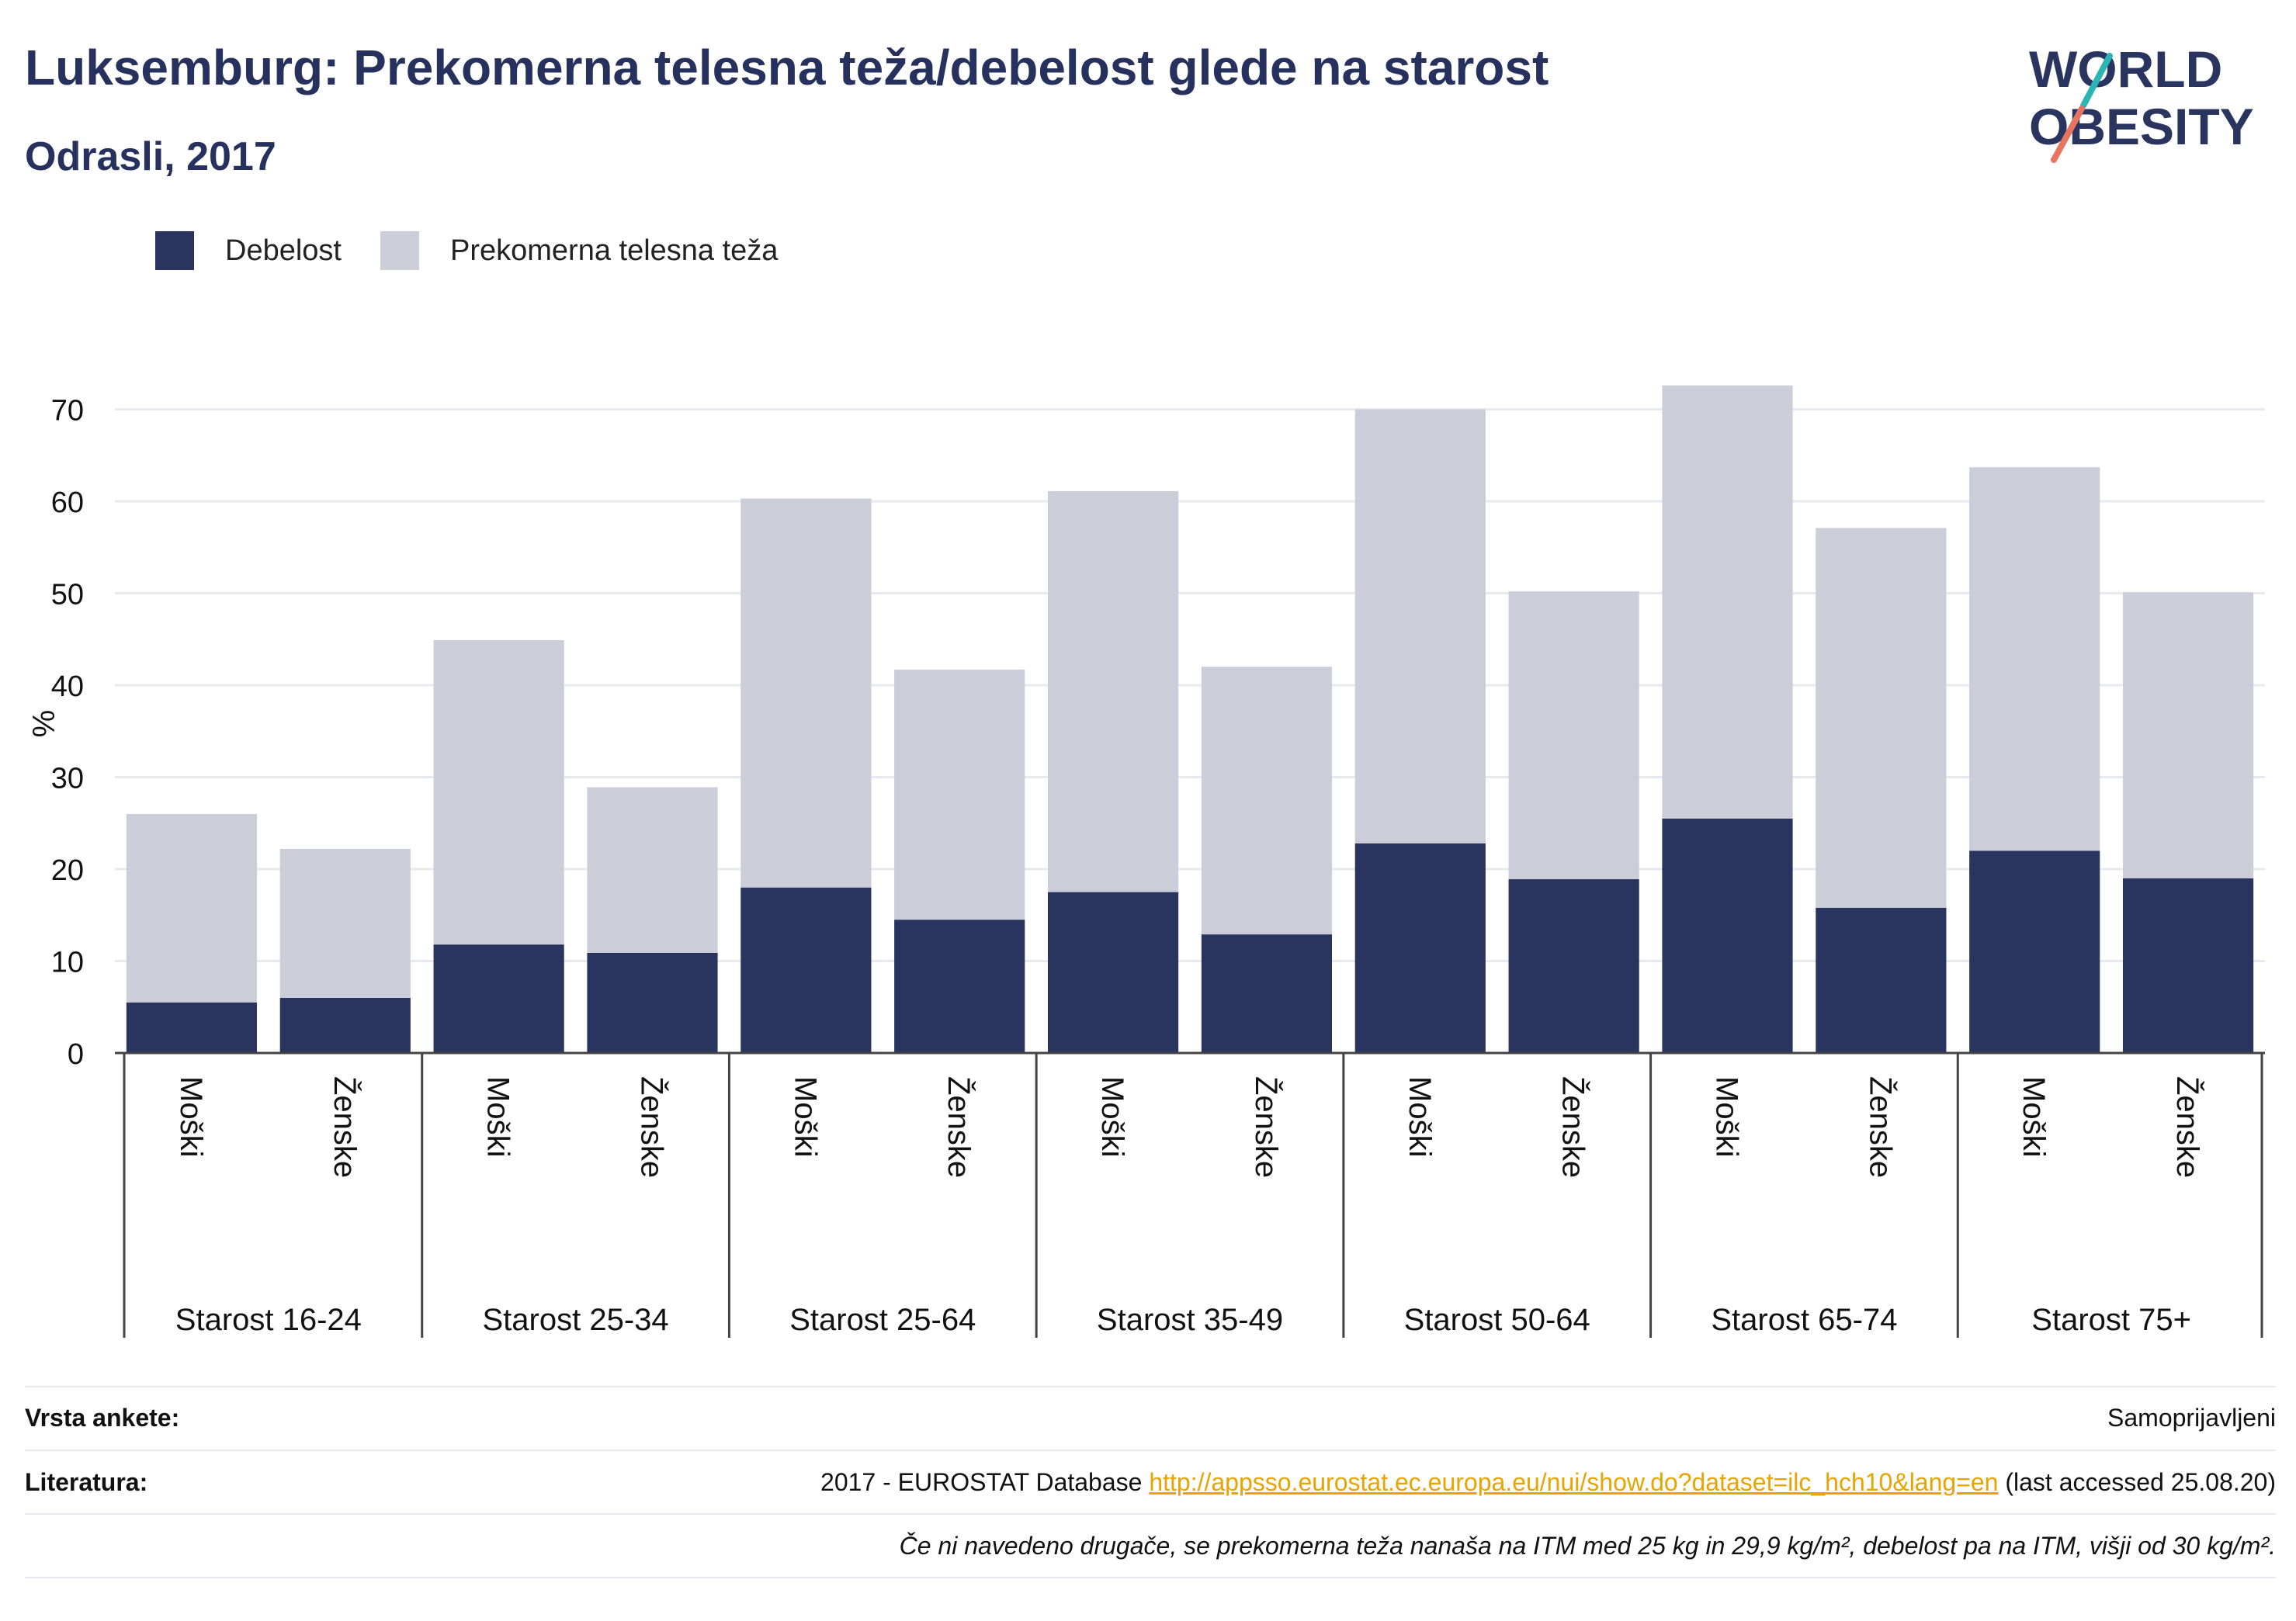  I want to click on survey-label: Vrsta ankete:, so click(102, 1417).